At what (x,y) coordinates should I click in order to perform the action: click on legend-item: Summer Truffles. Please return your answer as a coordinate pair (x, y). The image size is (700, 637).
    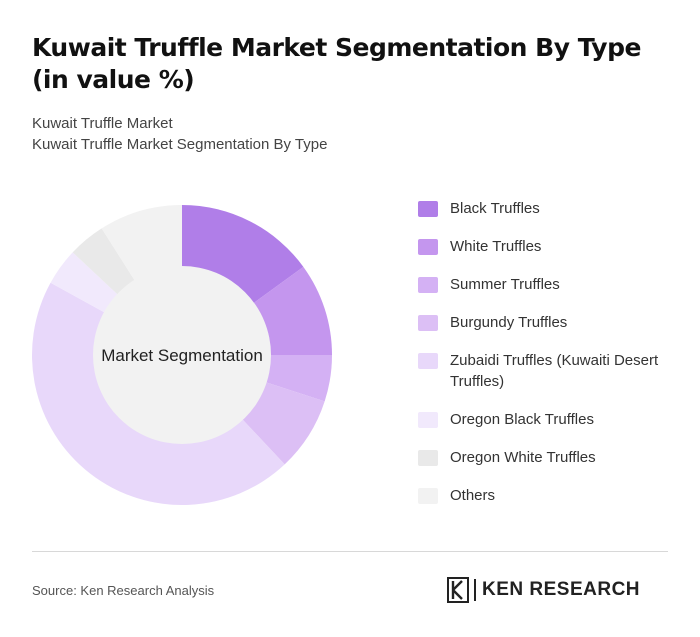
    Looking at the image, I should click on (548, 284).